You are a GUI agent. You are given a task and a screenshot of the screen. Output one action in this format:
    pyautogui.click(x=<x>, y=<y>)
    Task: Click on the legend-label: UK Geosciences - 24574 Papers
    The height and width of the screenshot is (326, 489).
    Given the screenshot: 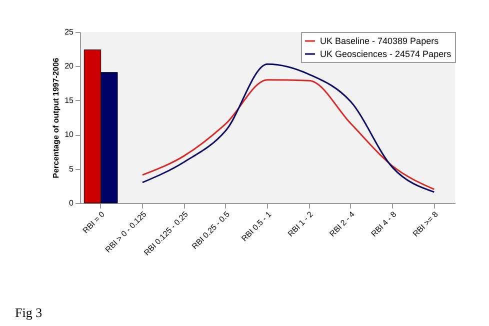 What is the action you would take?
    pyautogui.click(x=386, y=54)
    